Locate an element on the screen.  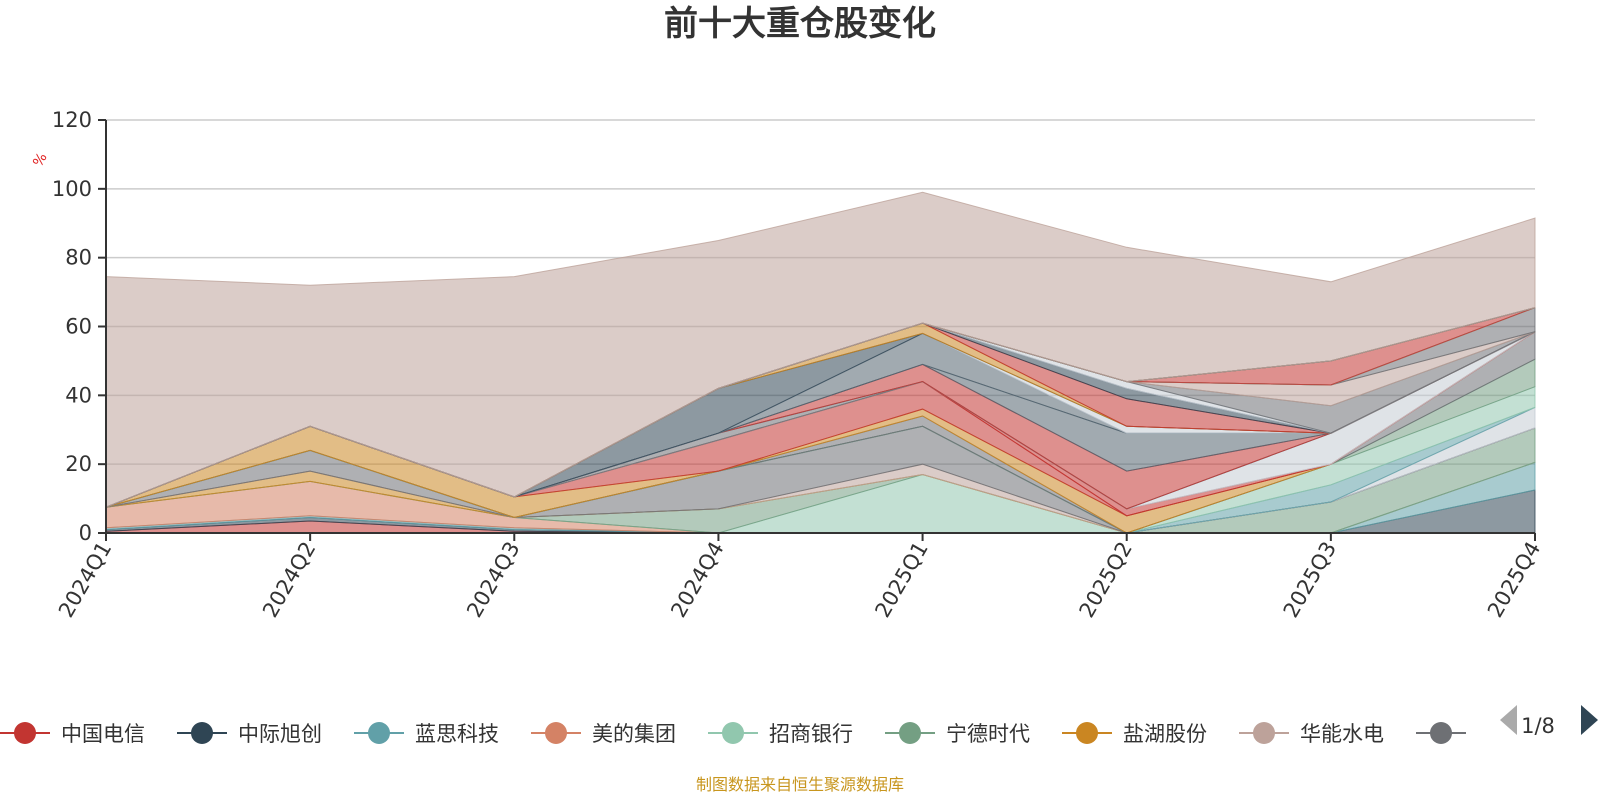
y-axis-unit-label: % is located at coordinates (40, 160).